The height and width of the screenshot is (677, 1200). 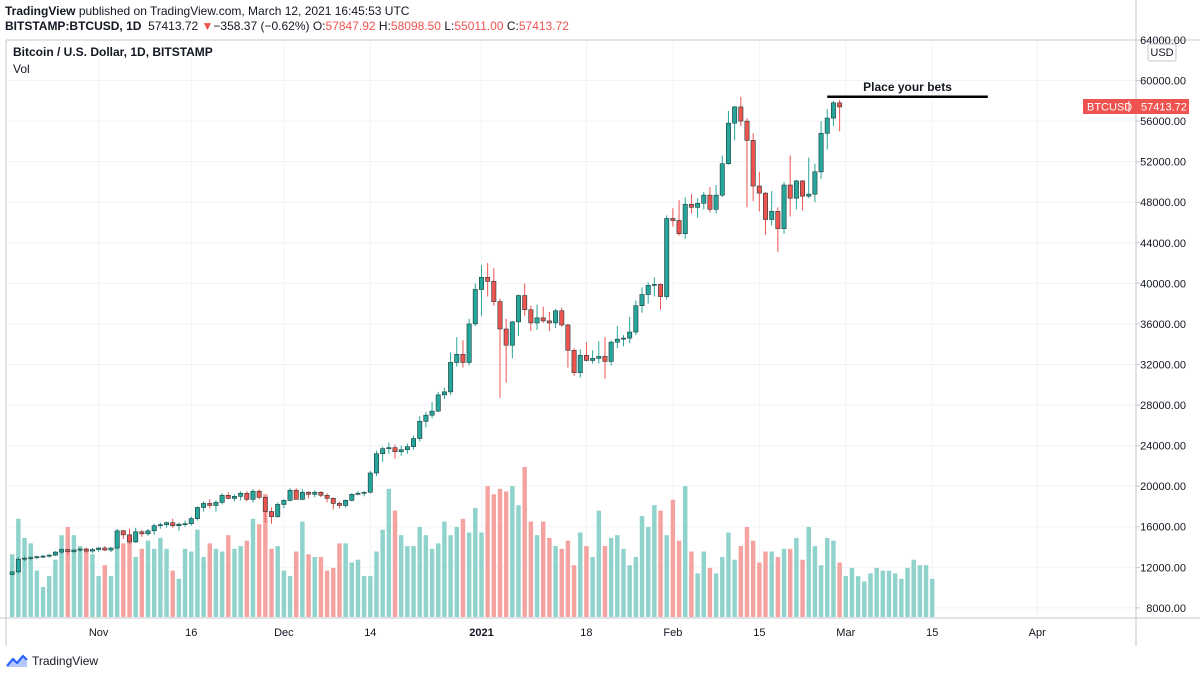 I want to click on price-tick-label: 8000.00, so click(x=1166, y=609).